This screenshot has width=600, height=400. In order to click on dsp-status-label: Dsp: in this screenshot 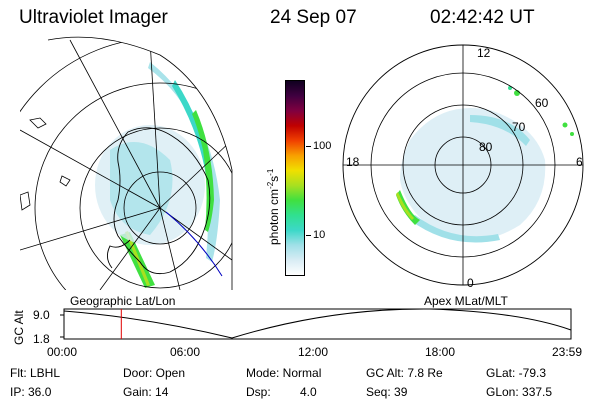, I will do `click(258, 392)`.